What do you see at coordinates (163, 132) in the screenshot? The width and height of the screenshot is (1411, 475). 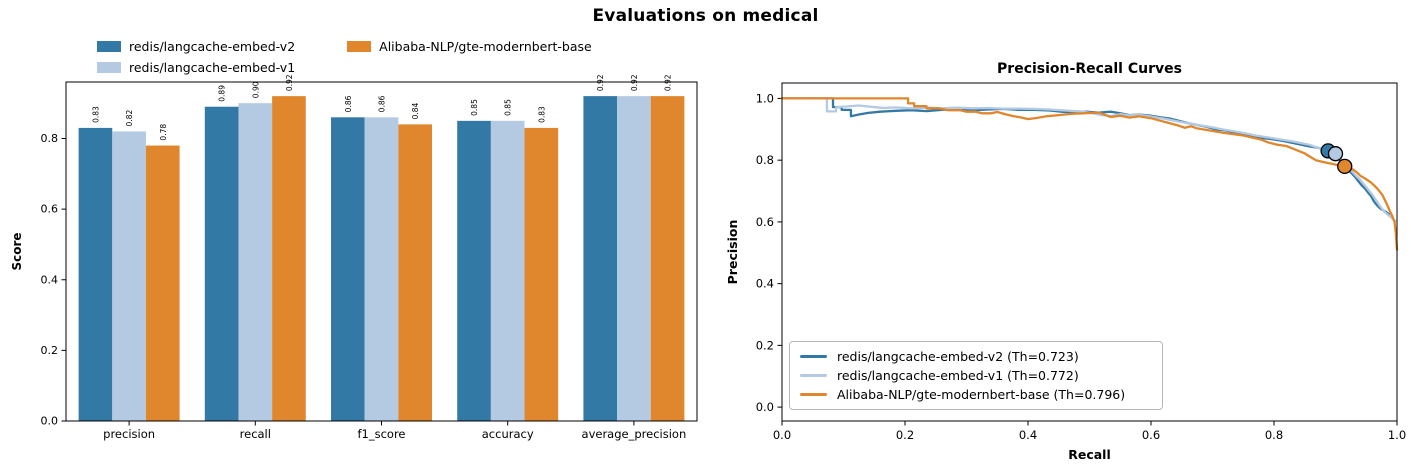 I see `svg-text: 0.78` at bounding box center [163, 132].